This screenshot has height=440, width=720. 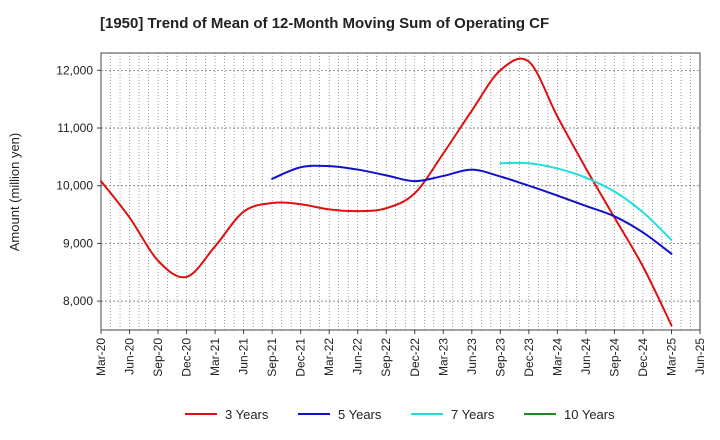 What do you see at coordinates (500, 357) in the screenshot?
I see `x-tick-label: Sep-23` at bounding box center [500, 357].